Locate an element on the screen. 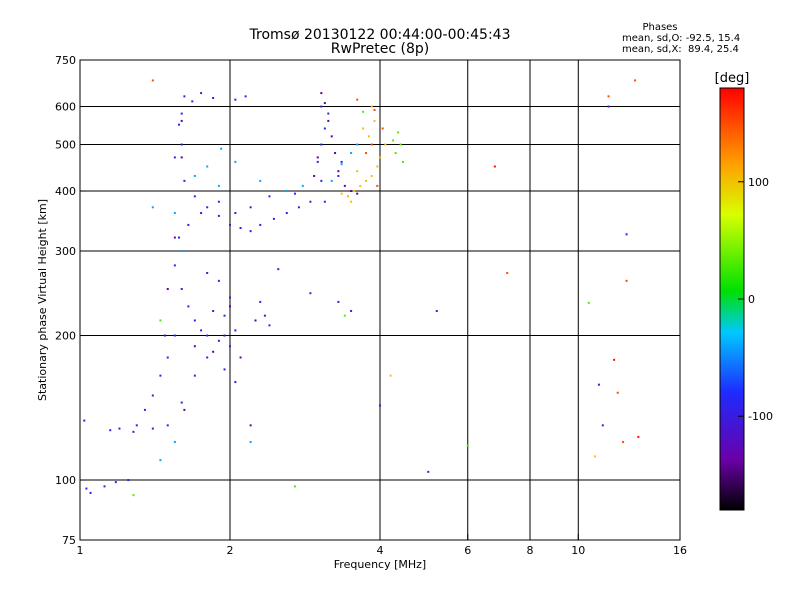 The width and height of the screenshot is (800, 600). x-tick-label: 2 is located at coordinates (230, 550).